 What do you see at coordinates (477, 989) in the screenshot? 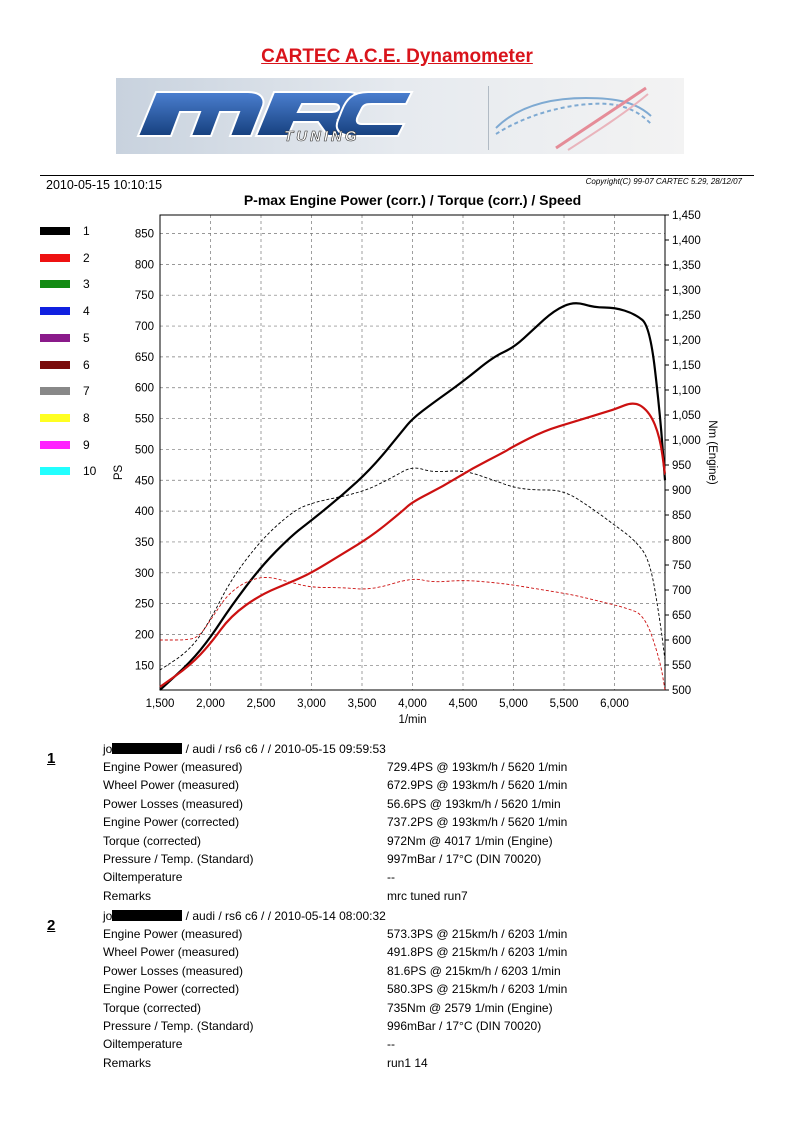
I see `run-row-value: 580.3PS @ 215km/h / 6203 1/min` at bounding box center [477, 989].